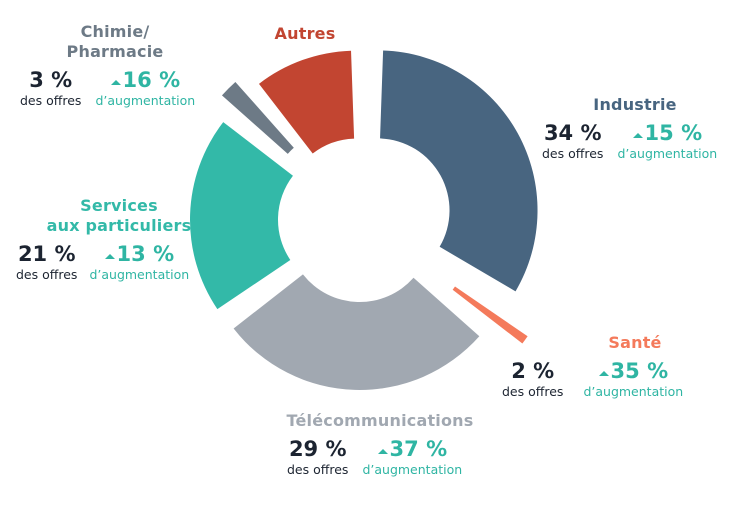 This screenshot has width=750, height=506. Describe the element at coordinates (115, 51) in the screenshot. I see `category-name-line2: Pharmacie` at that location.